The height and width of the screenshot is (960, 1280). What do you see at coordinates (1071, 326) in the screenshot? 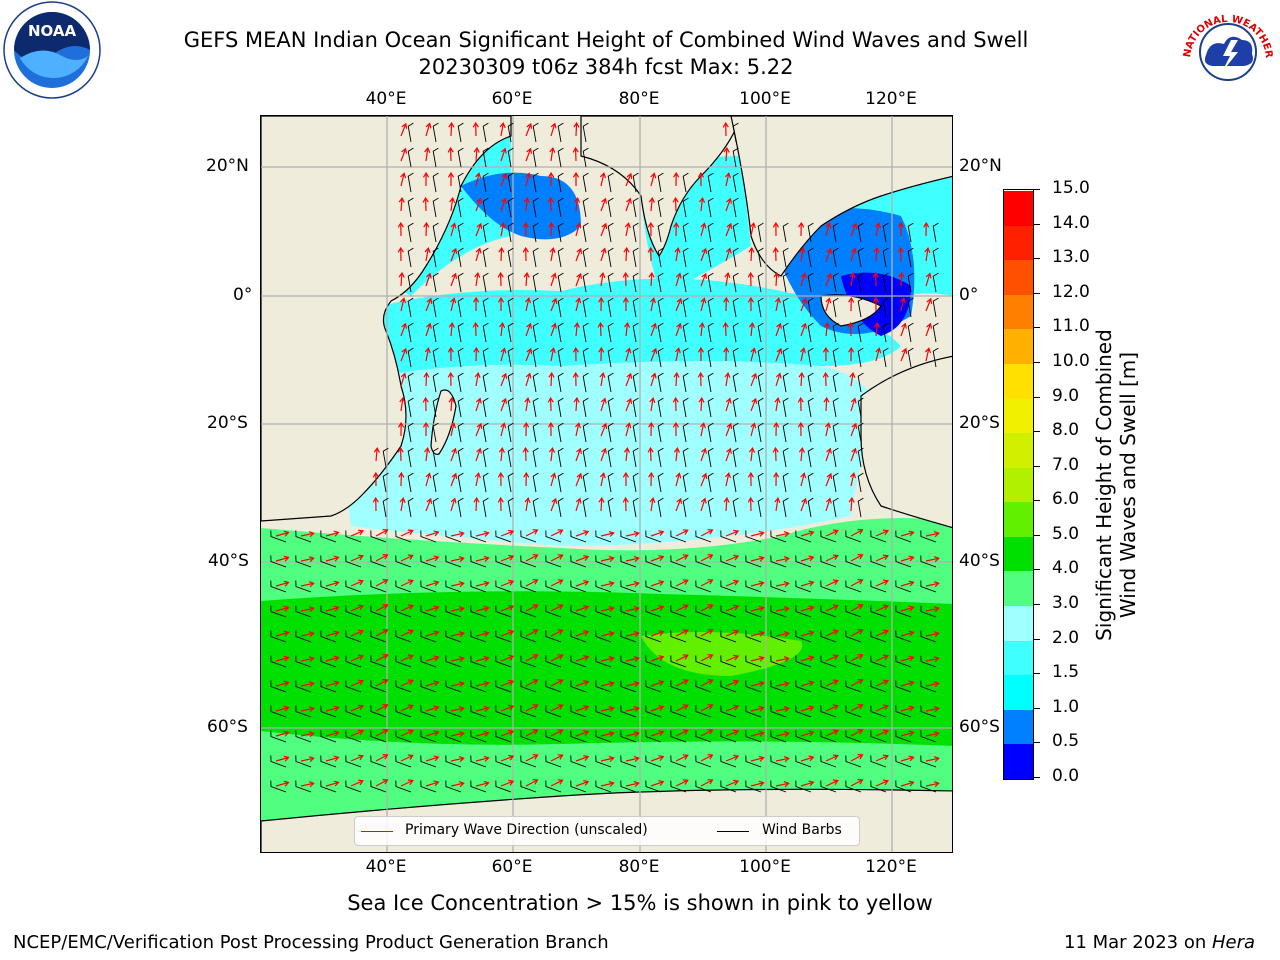
I see `colorbar-tick-label: 11.0` at bounding box center [1071, 326].